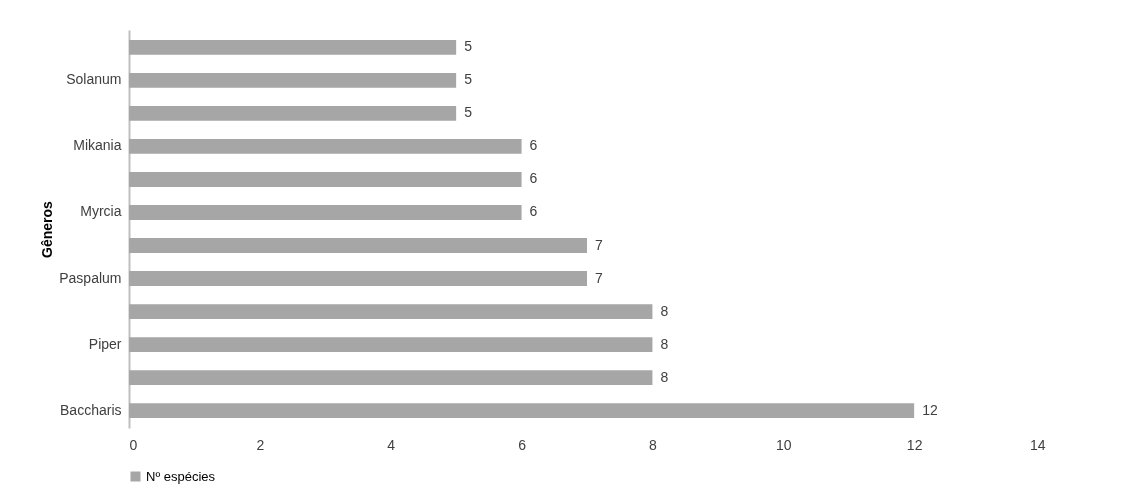 Image resolution: width=1135 pixels, height=499 pixels. I want to click on y-tick-label: Mikania, so click(97, 145).